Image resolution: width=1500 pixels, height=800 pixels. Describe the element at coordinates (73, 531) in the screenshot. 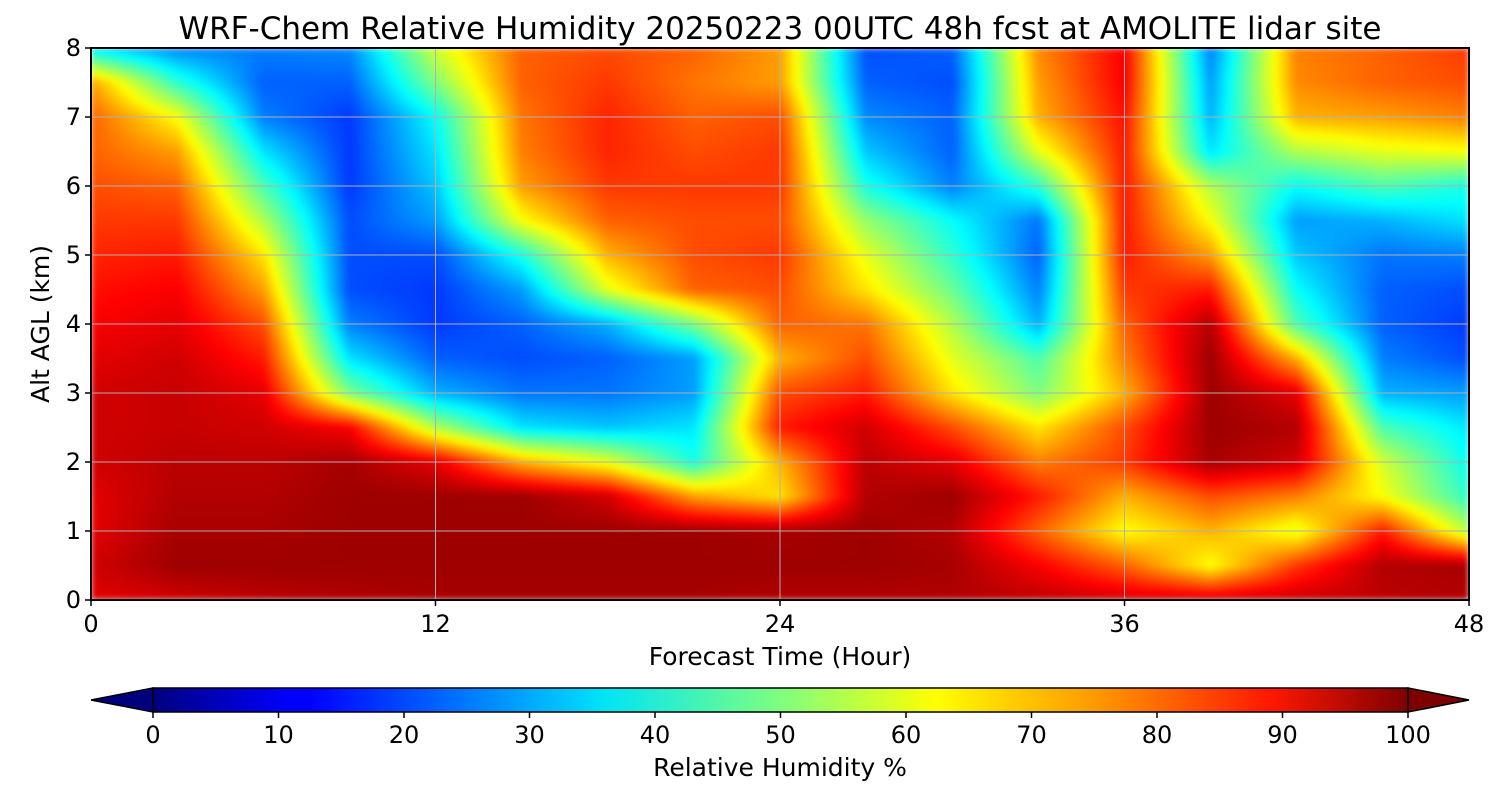

I see `y-tick-label-1: 1` at that location.